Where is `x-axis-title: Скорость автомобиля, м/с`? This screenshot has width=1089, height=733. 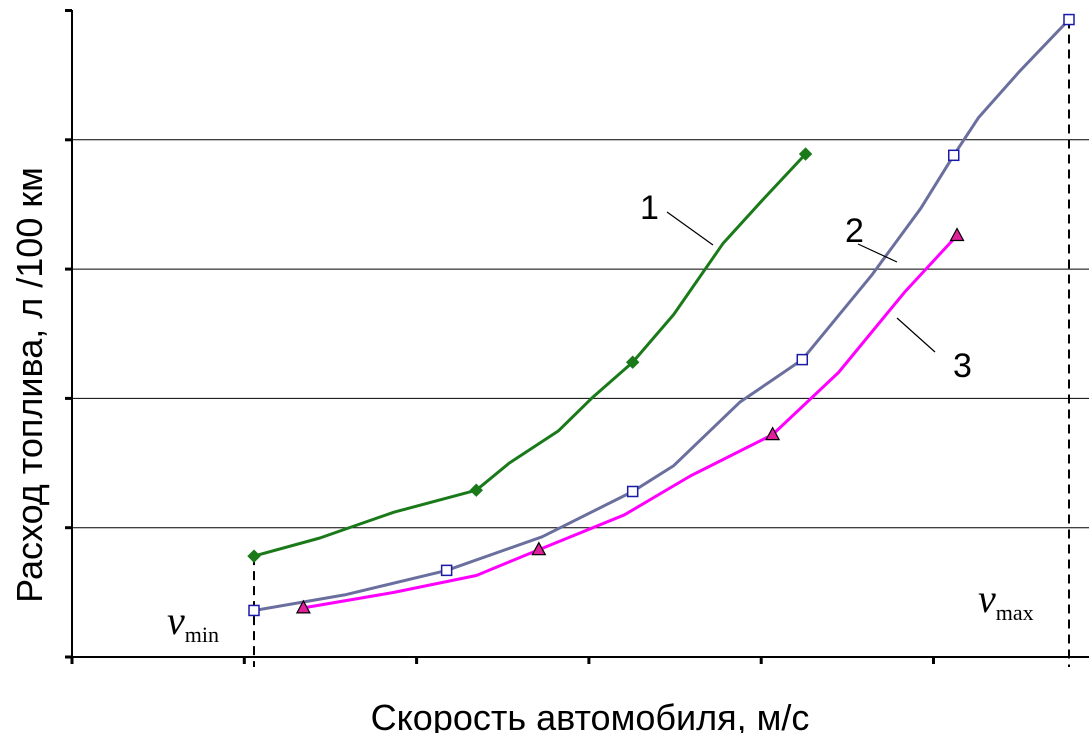
x-axis-title: Скорость автомобиля, м/с is located at coordinates (590, 715).